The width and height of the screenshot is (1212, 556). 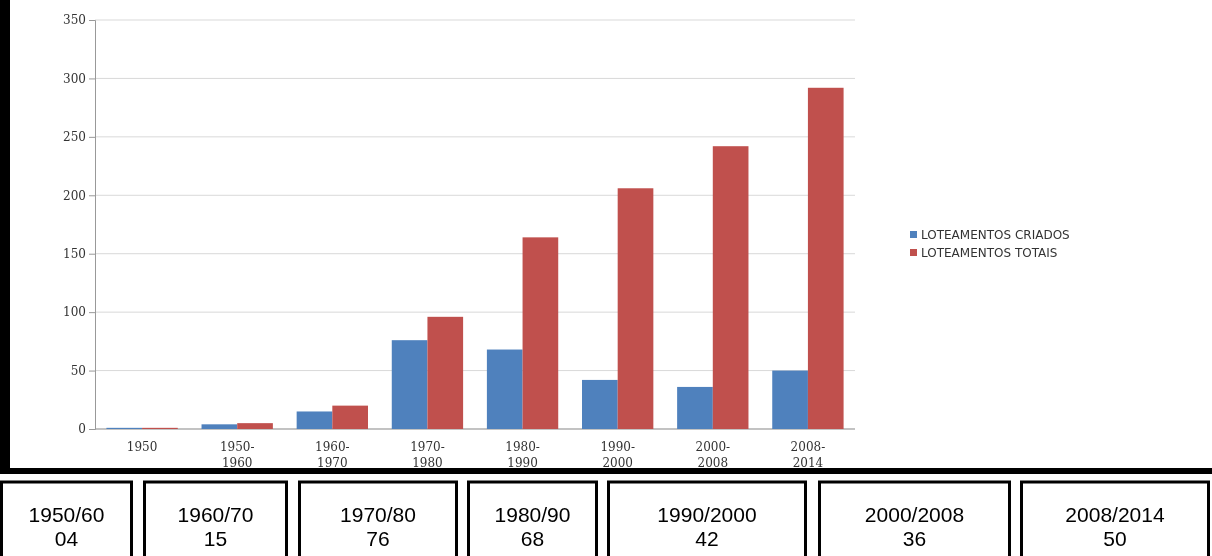 What do you see at coordinates (378, 526) in the screenshot?
I see `text: 1970/80 76` at bounding box center [378, 526].